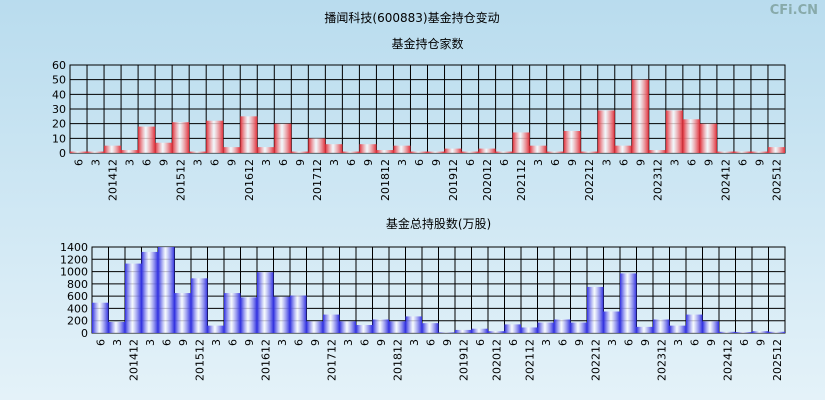  Describe the element at coordinates (74, 247) in the screenshot. I see `y-tick-label: 1400` at that location.